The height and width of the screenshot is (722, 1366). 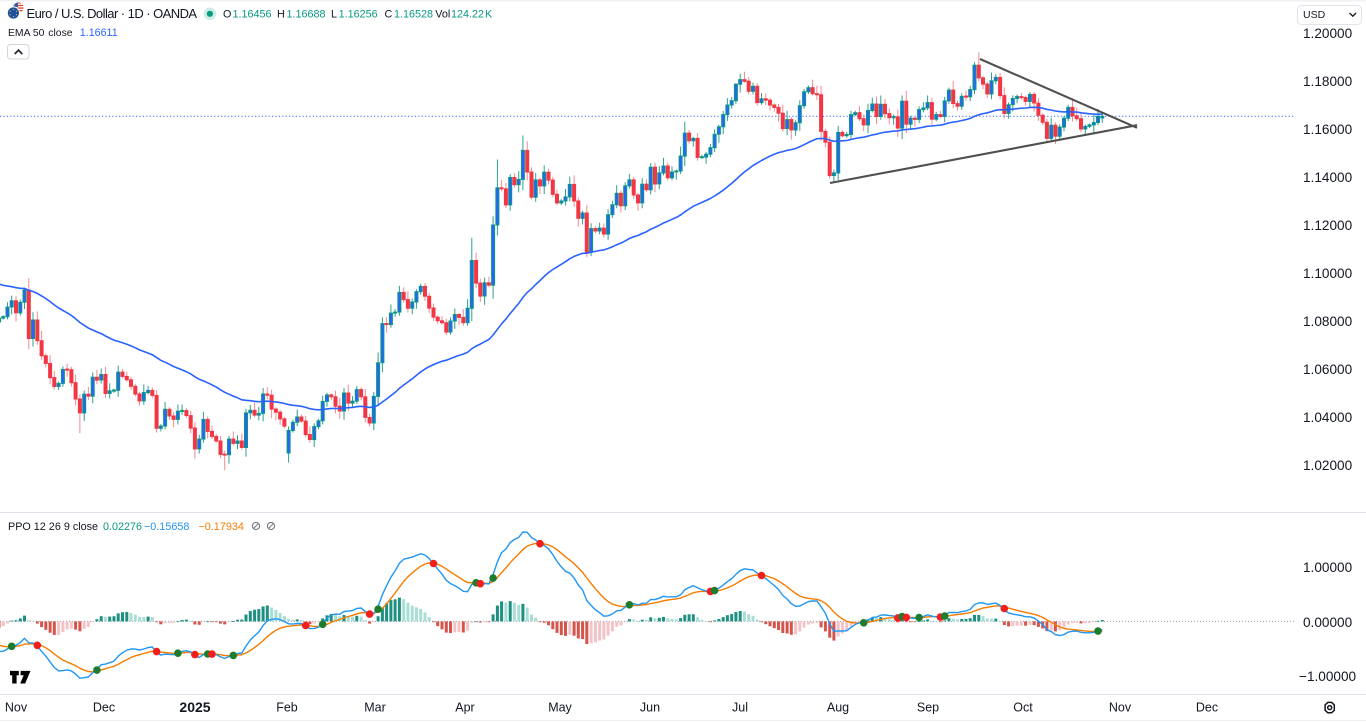 What do you see at coordinates (1328, 33) in the screenshot?
I see `svg-text: 1.20000` at bounding box center [1328, 33].